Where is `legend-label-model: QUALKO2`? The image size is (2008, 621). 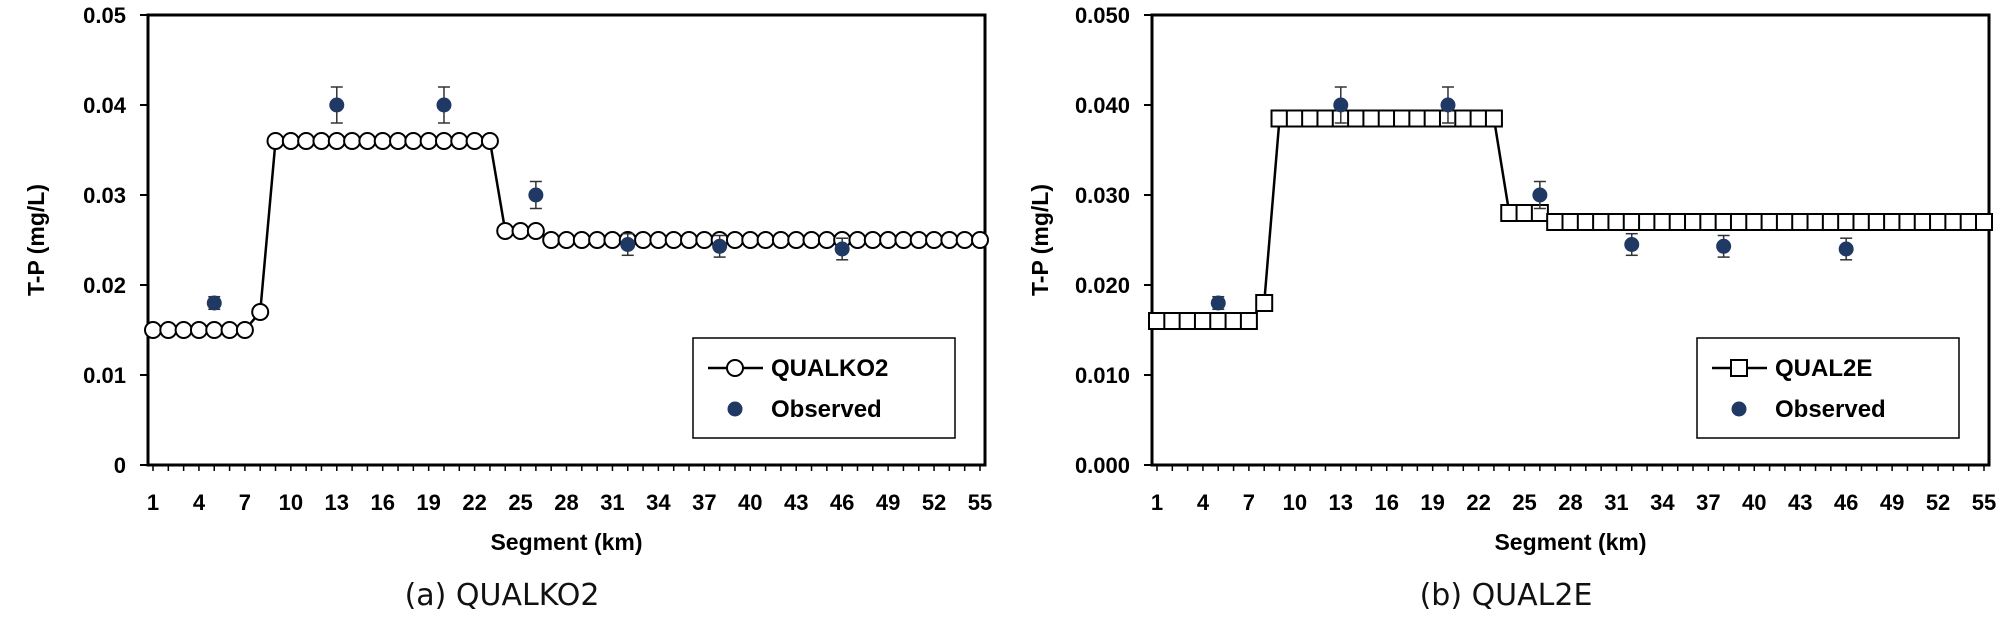 legend-label-model: QUALKO2 is located at coordinates (829, 368).